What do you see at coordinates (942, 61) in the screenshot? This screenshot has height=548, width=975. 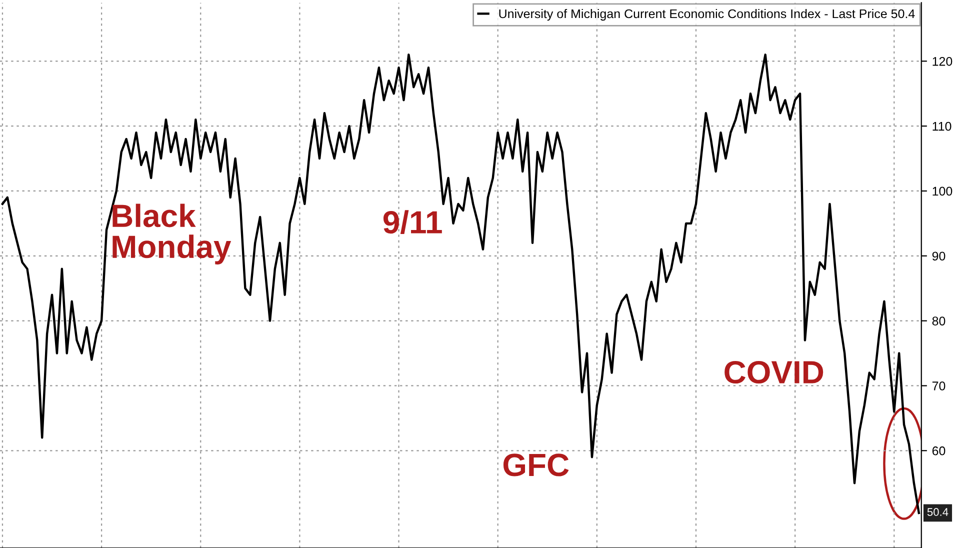 I see `y-tick-label: 120` at bounding box center [942, 61].